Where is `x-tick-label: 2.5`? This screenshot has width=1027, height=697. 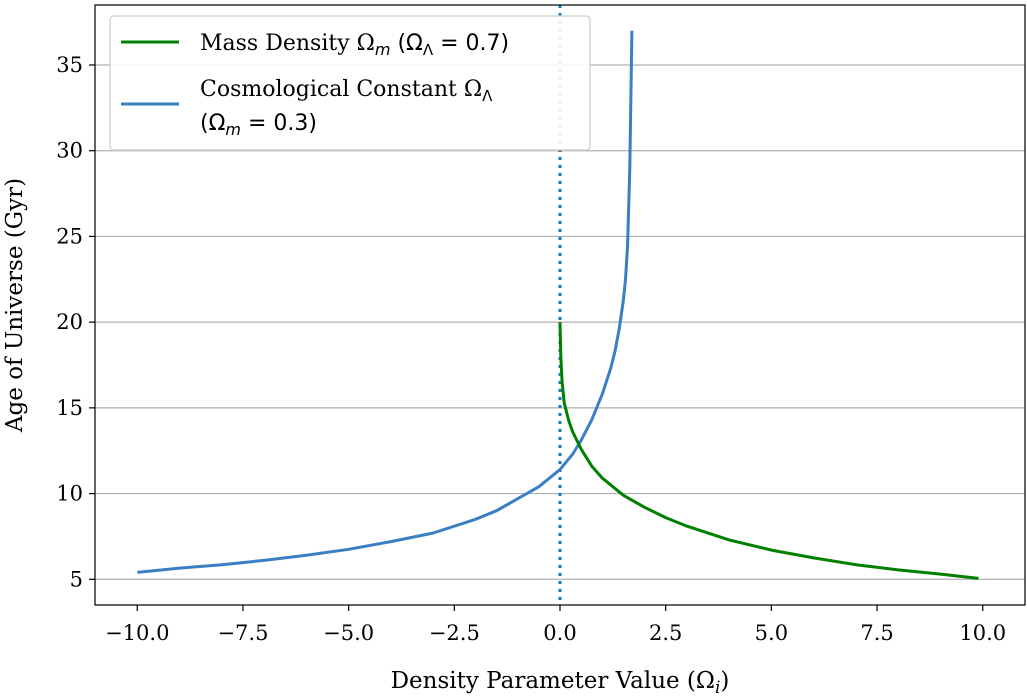 x-tick-label: 2.5 is located at coordinates (665, 633).